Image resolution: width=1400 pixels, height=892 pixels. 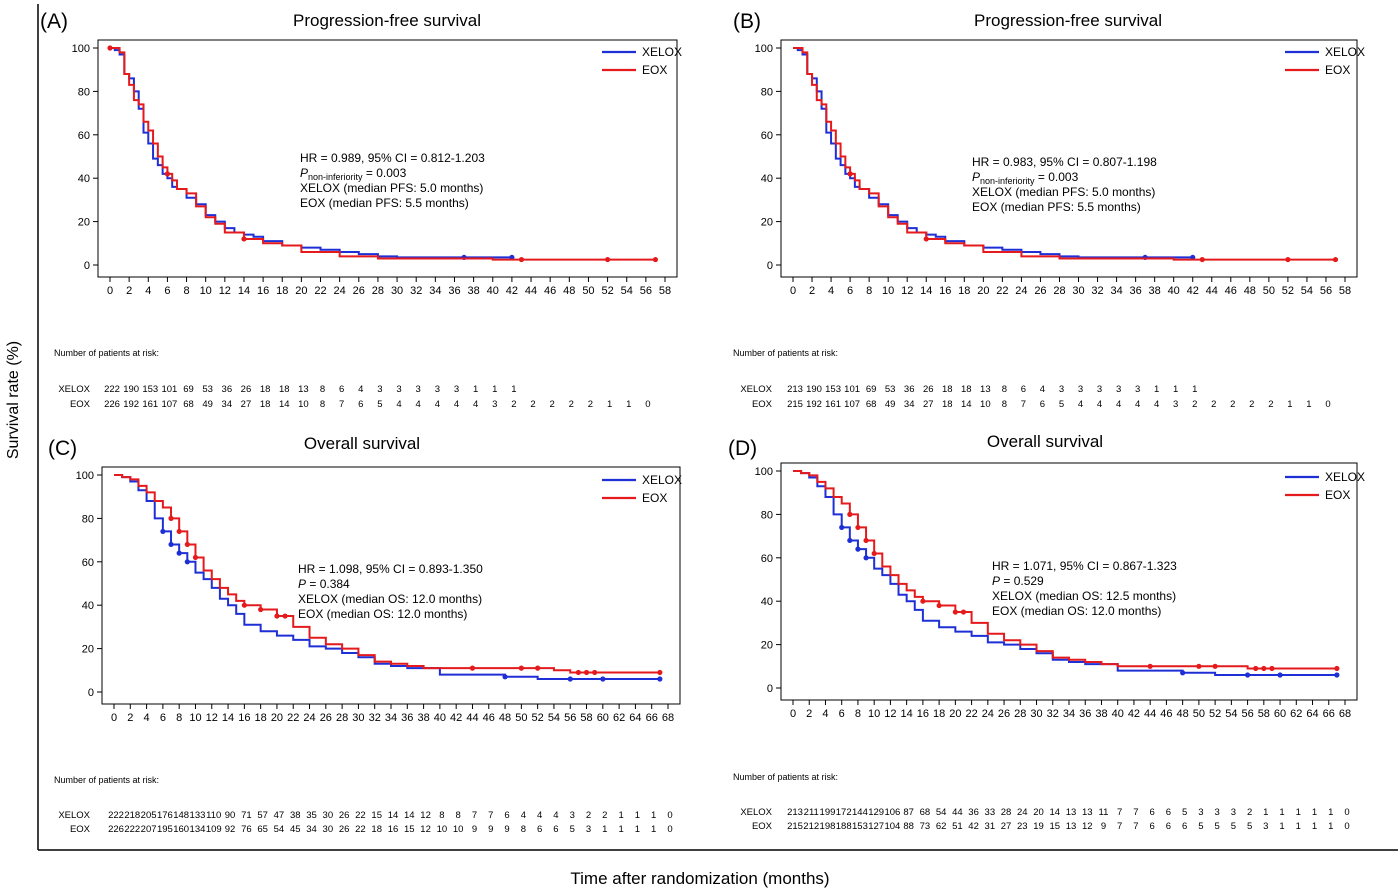 What do you see at coordinates (1288, 291) in the screenshot?
I see `x-tick-label: 52` at bounding box center [1288, 291].